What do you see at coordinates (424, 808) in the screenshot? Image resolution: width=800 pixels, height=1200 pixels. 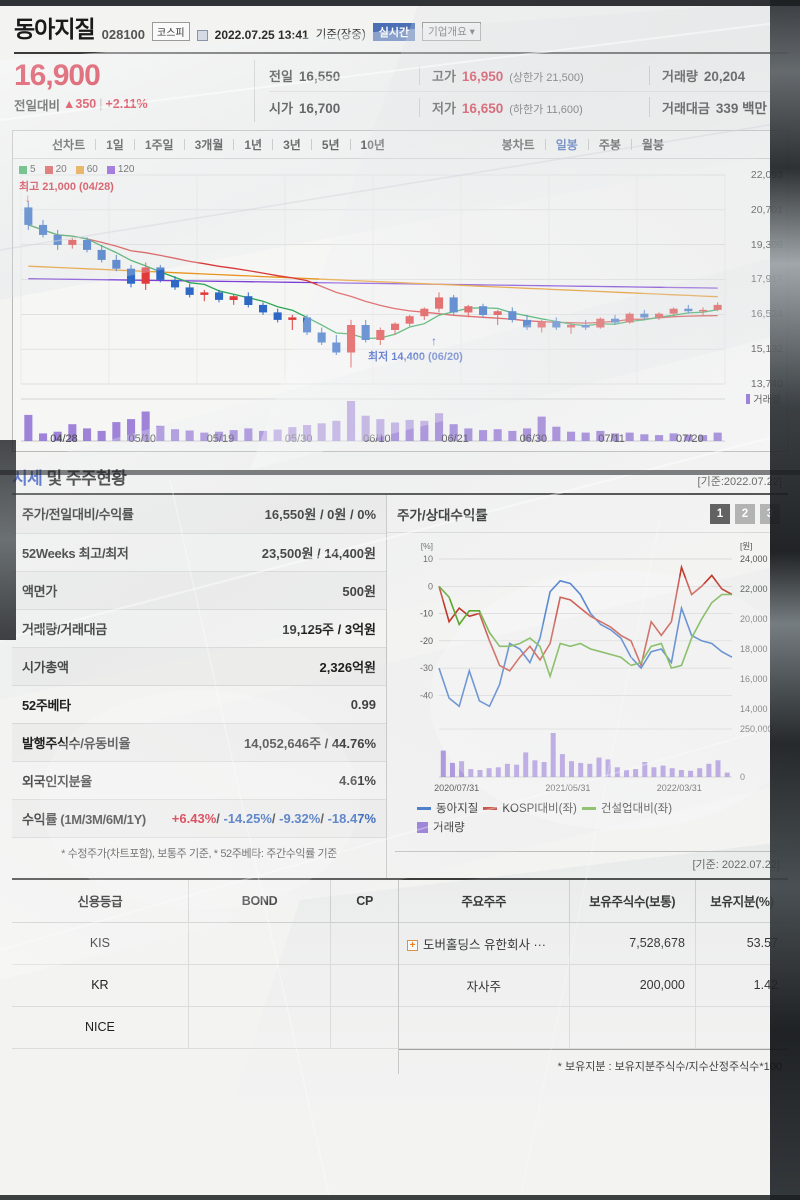 I see `legend-swatch-동아지질` at bounding box center [424, 808].